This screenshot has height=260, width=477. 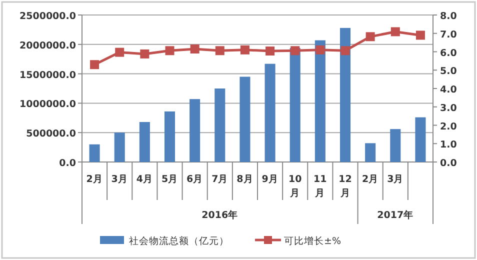 I want to click on legend-label: 可比增长±%, so click(x=312, y=241).